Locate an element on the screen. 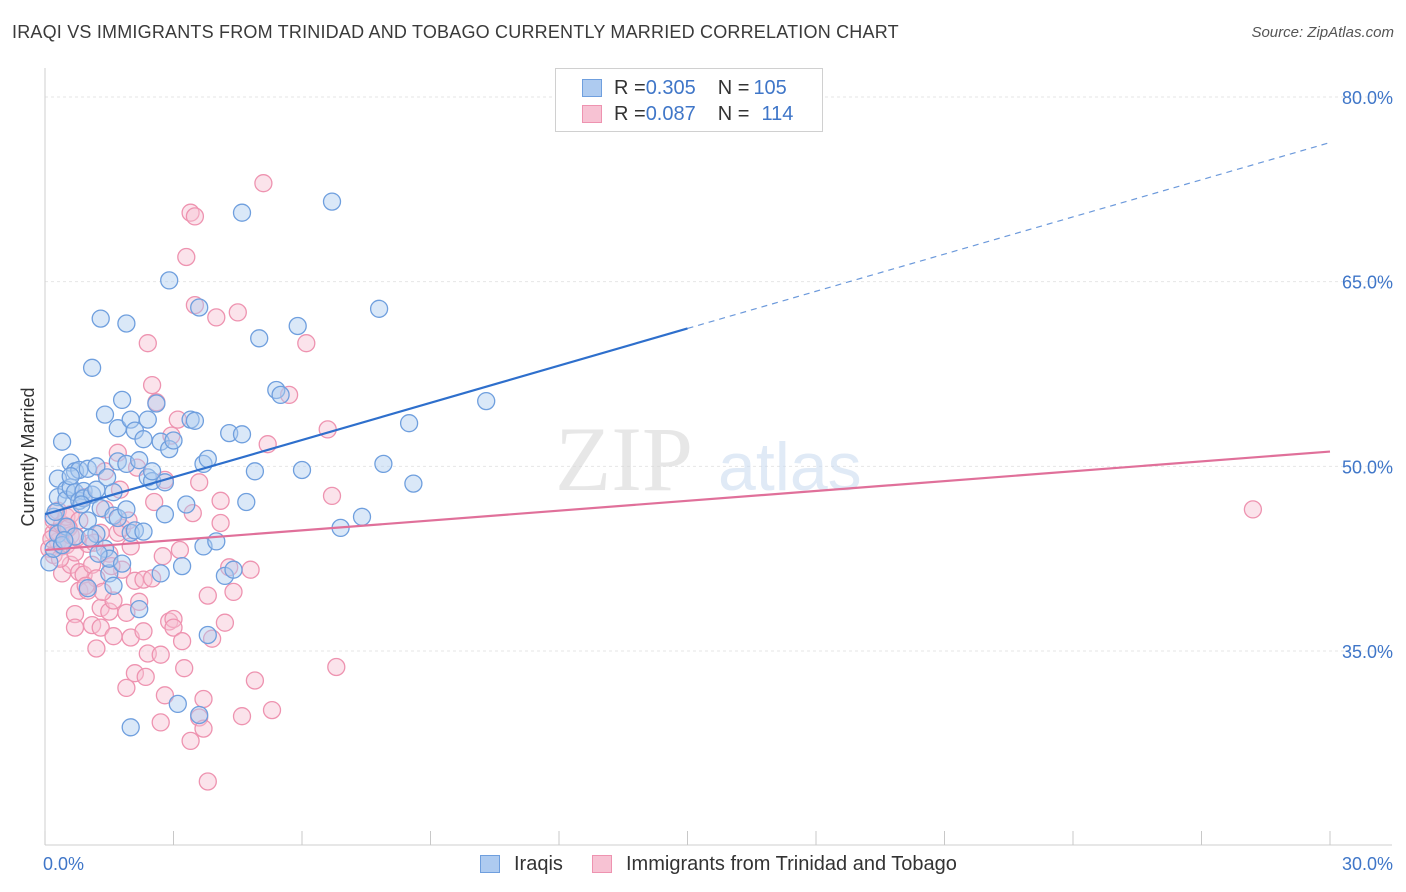  bottom-legend-swatch-trinidad is located at coordinates (602, 864).